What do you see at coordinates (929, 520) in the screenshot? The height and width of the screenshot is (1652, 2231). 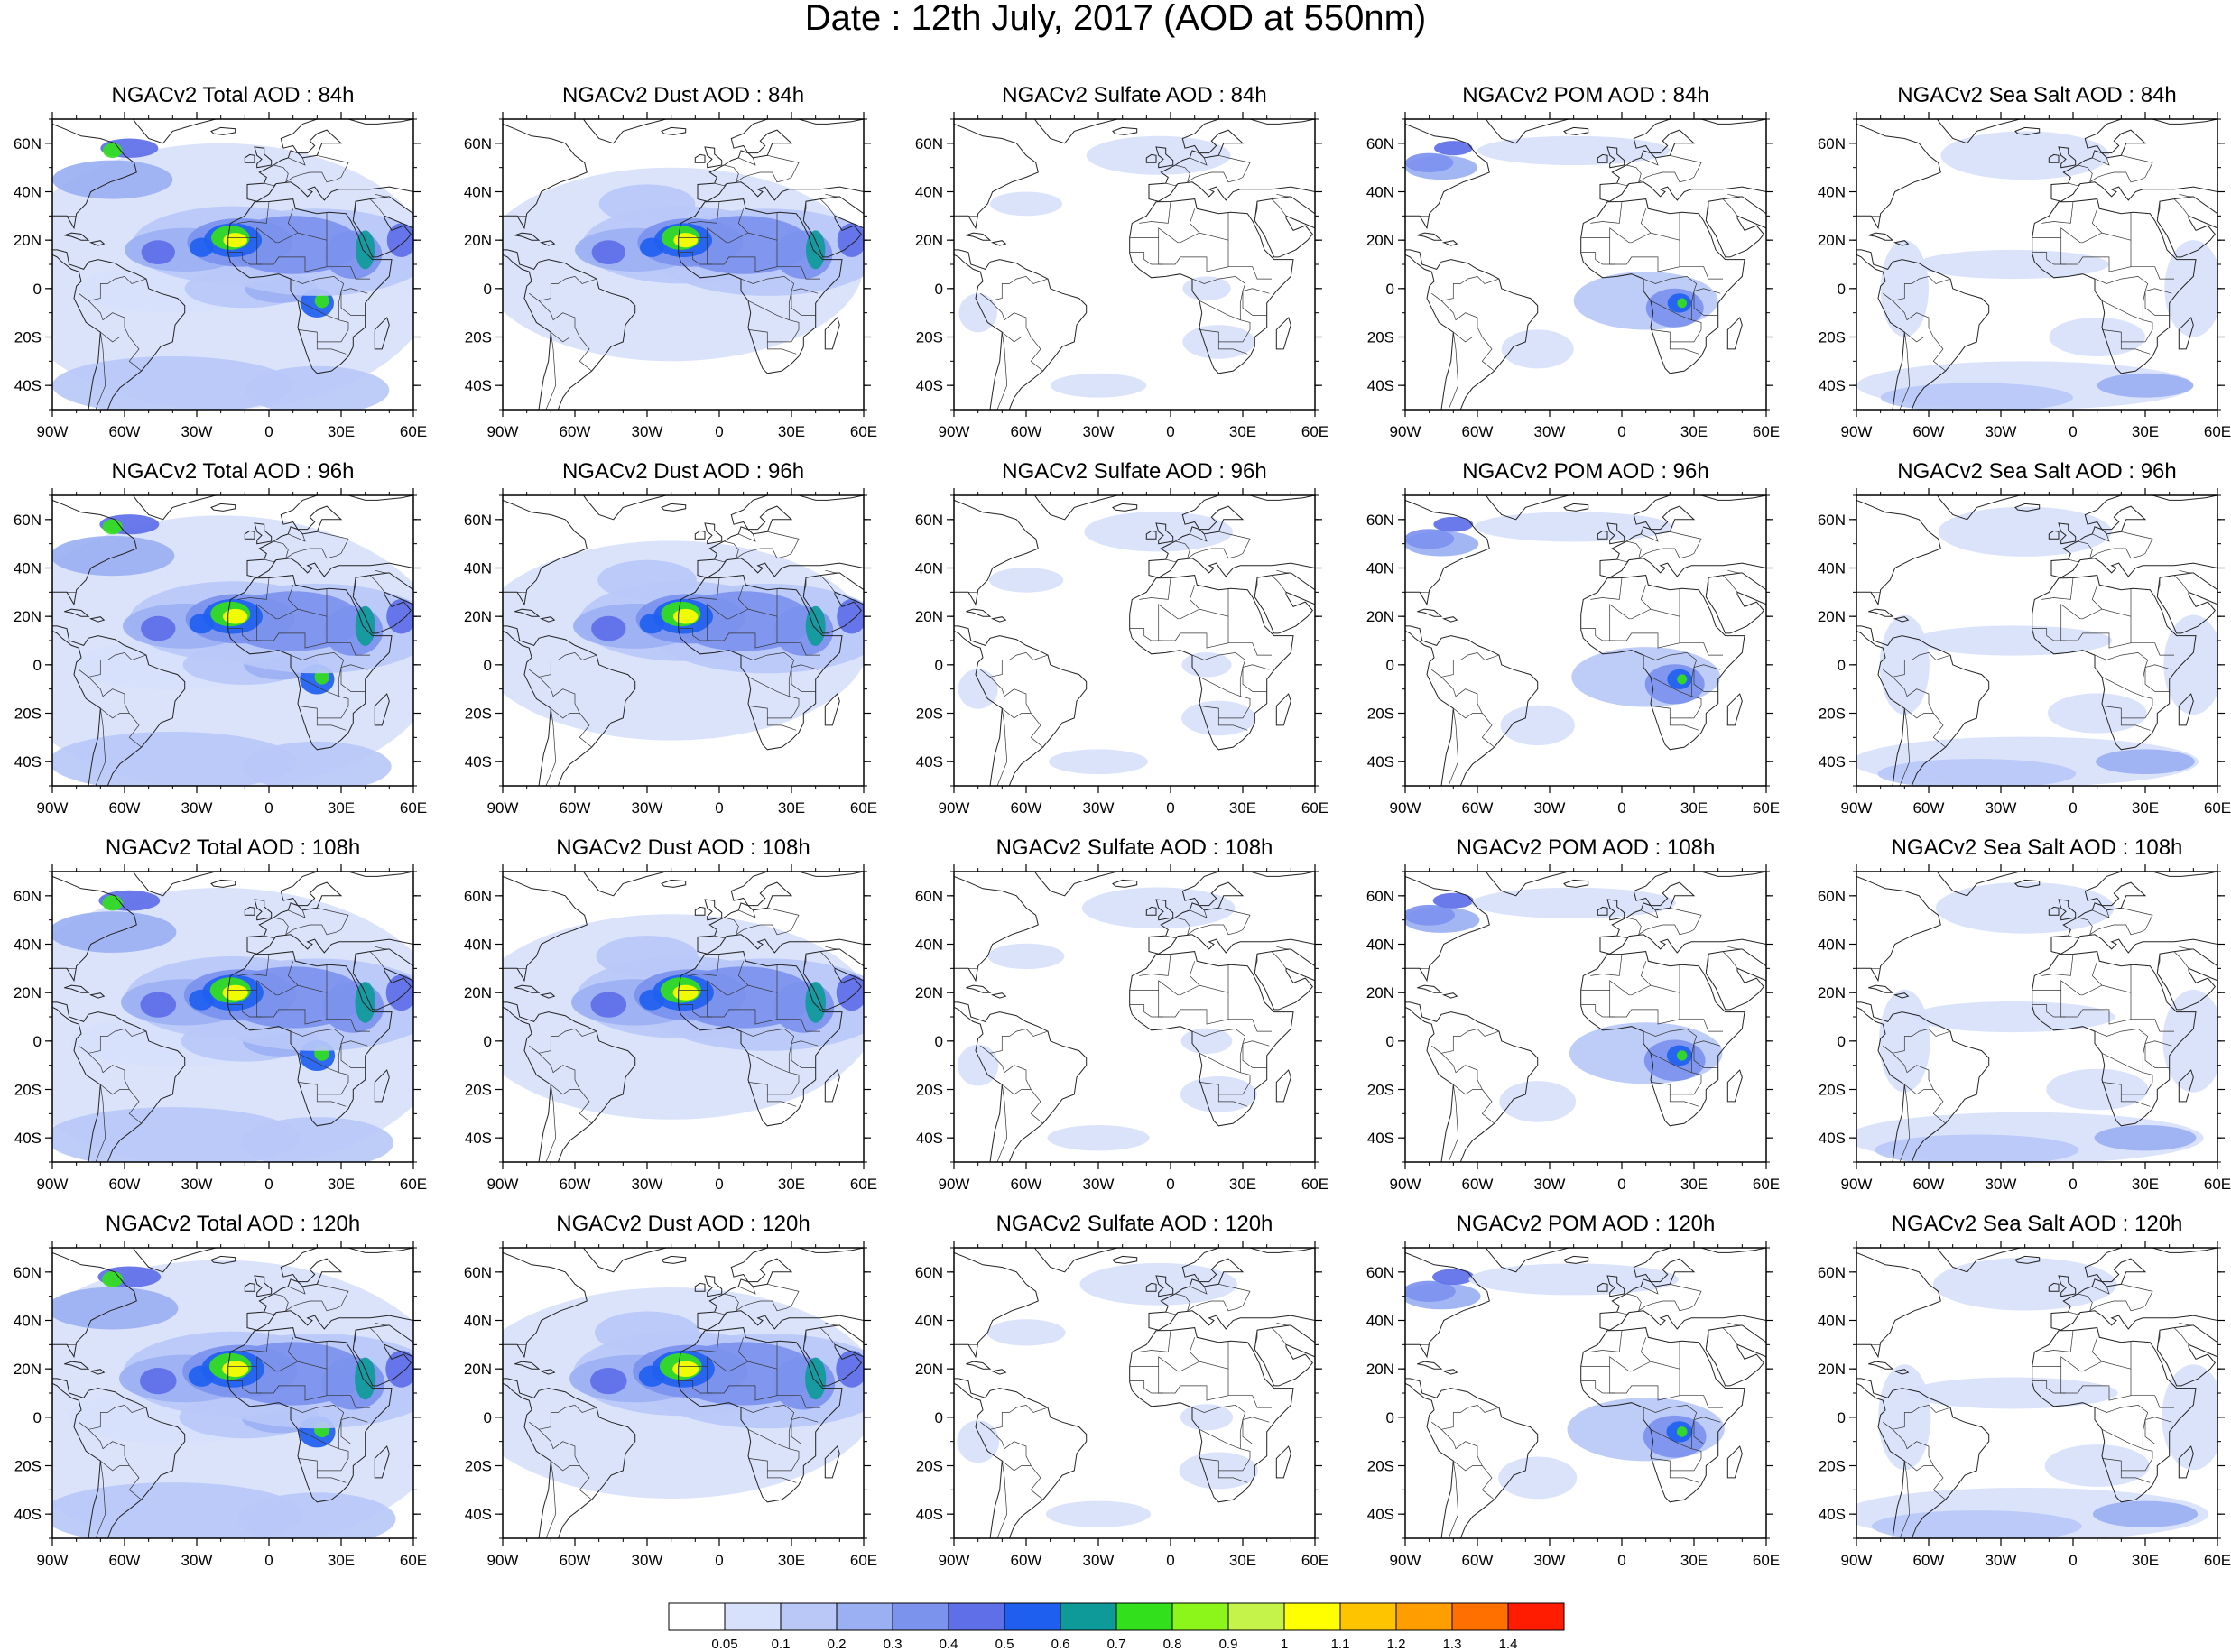 I see `y-tick-label: 60N` at bounding box center [929, 520].